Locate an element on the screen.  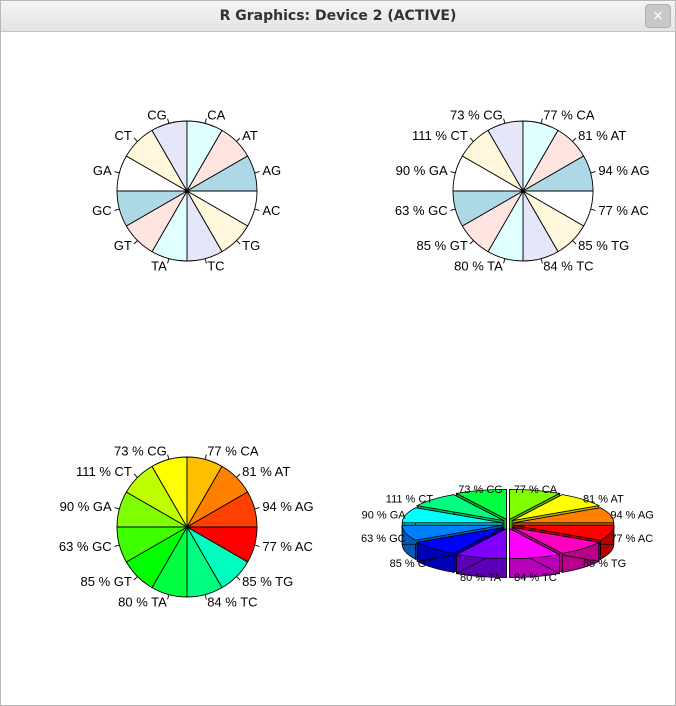
pie-label: TC is located at coordinates (215, 265).